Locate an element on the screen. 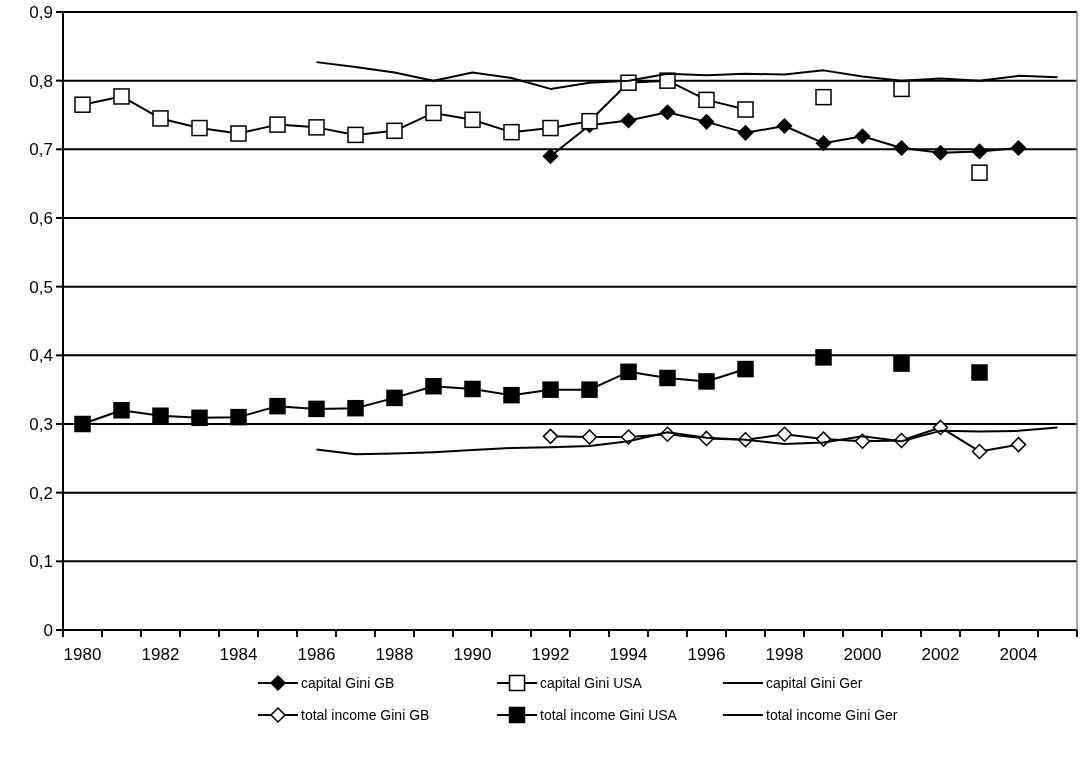  x-tick-label: 1984 is located at coordinates (238, 654).